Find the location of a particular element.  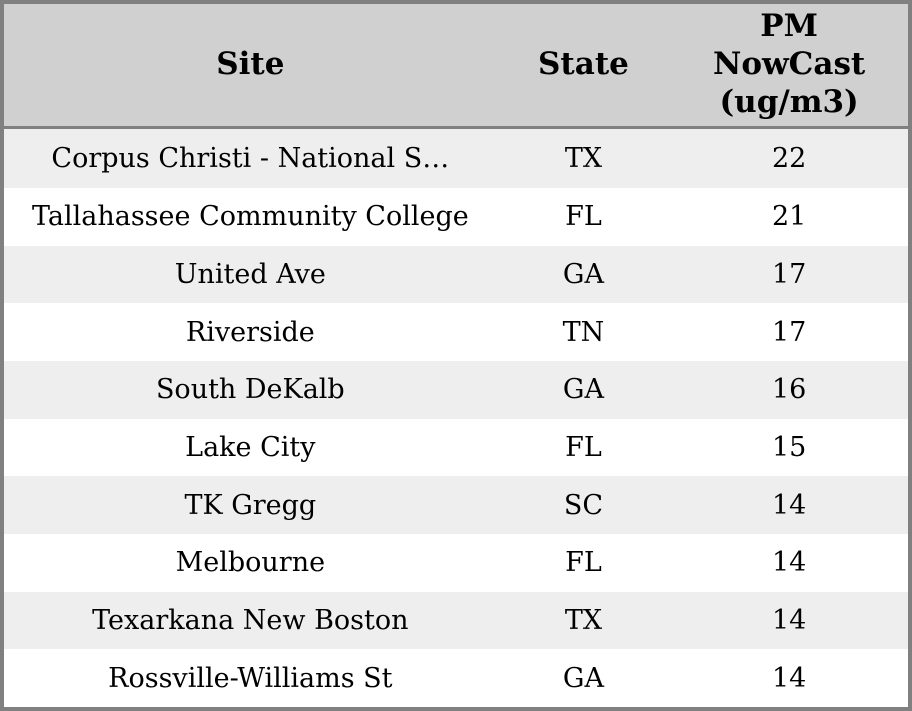

cell-pm-nowcast: 16 is located at coordinates (789, 390).